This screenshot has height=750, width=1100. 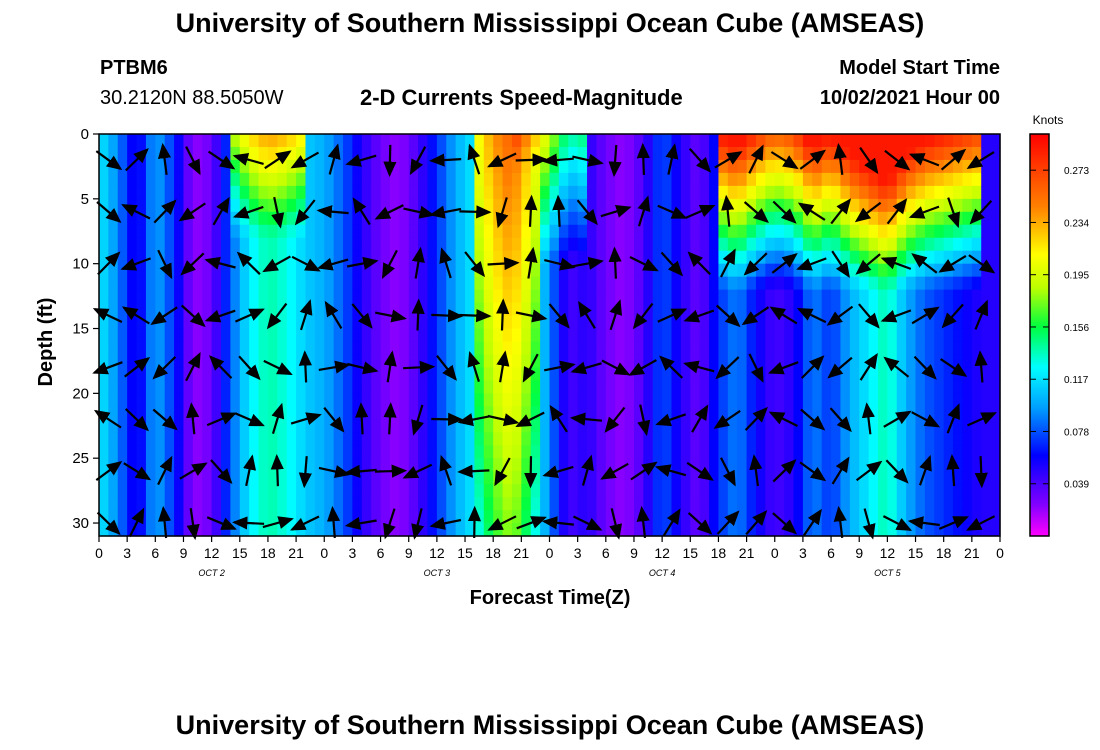 What do you see at coordinates (775, 553) in the screenshot?
I see `x-tick-label: 0` at bounding box center [775, 553].